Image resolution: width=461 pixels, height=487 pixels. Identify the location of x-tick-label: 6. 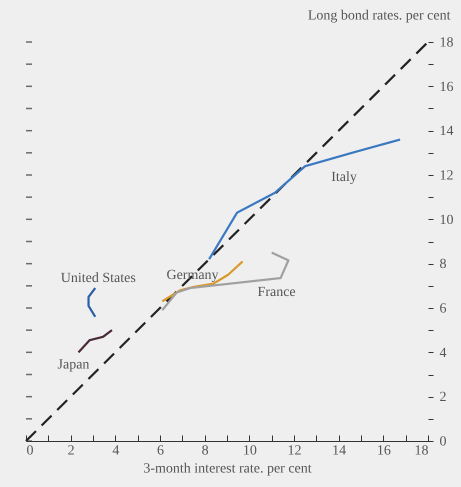
(160, 451).